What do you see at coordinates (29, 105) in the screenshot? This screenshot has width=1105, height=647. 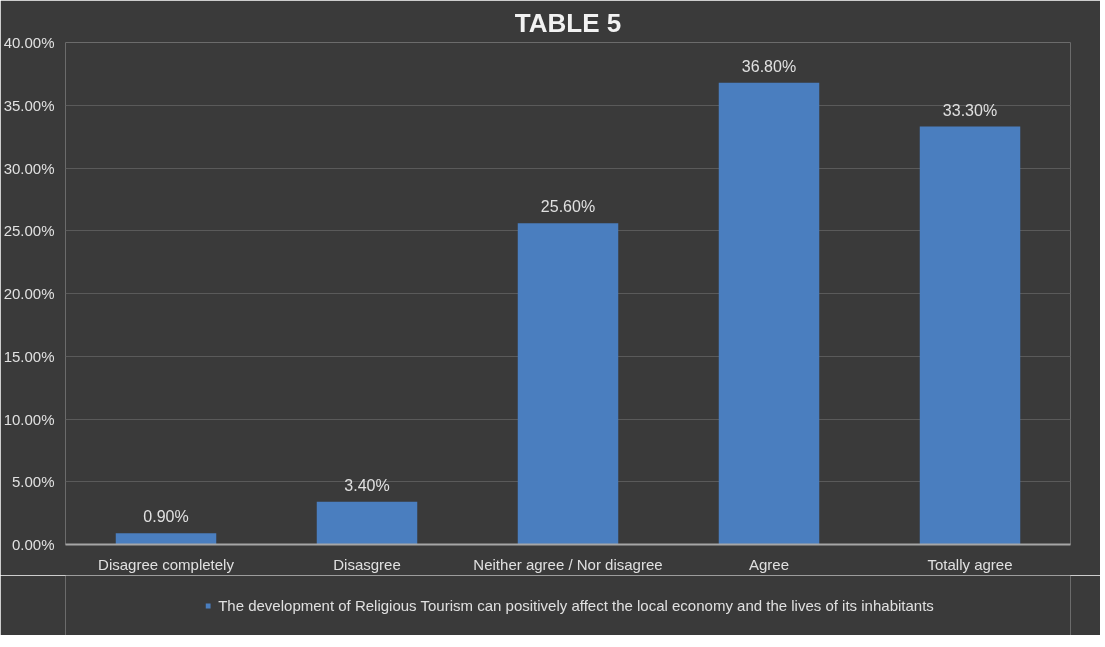 I see `y-tick-label: 35.00%` at bounding box center [29, 105].